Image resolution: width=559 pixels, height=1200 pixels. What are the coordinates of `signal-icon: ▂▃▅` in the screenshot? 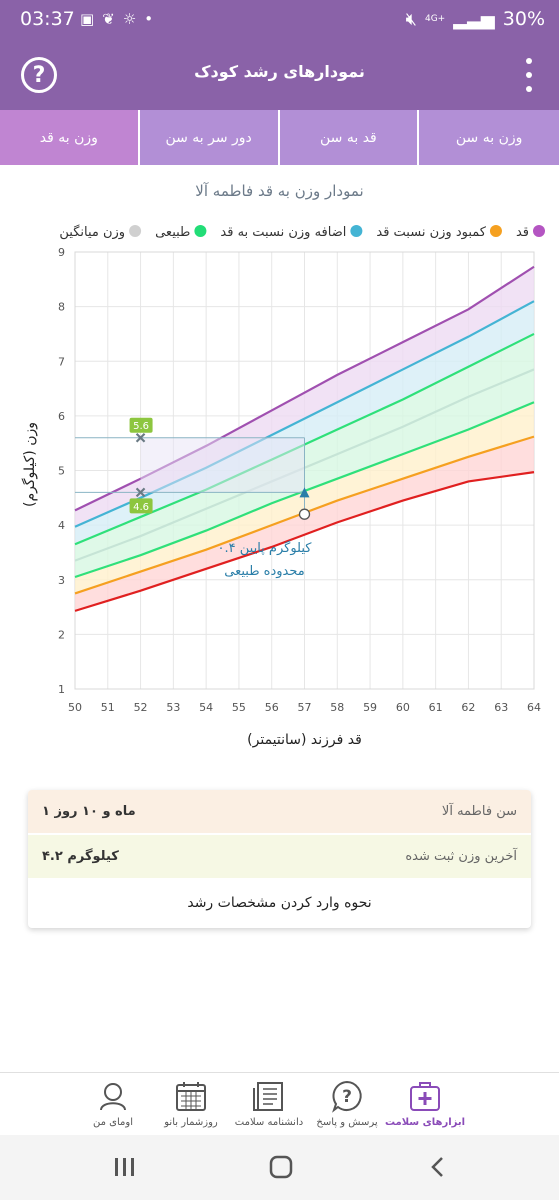 It's located at (474, 19).